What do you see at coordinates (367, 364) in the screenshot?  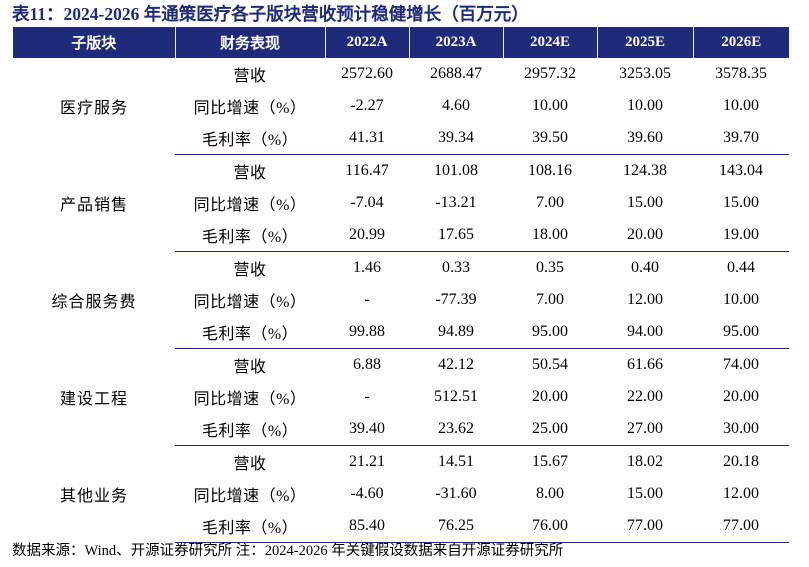 I see `value-cell: 6.88` at bounding box center [367, 364].